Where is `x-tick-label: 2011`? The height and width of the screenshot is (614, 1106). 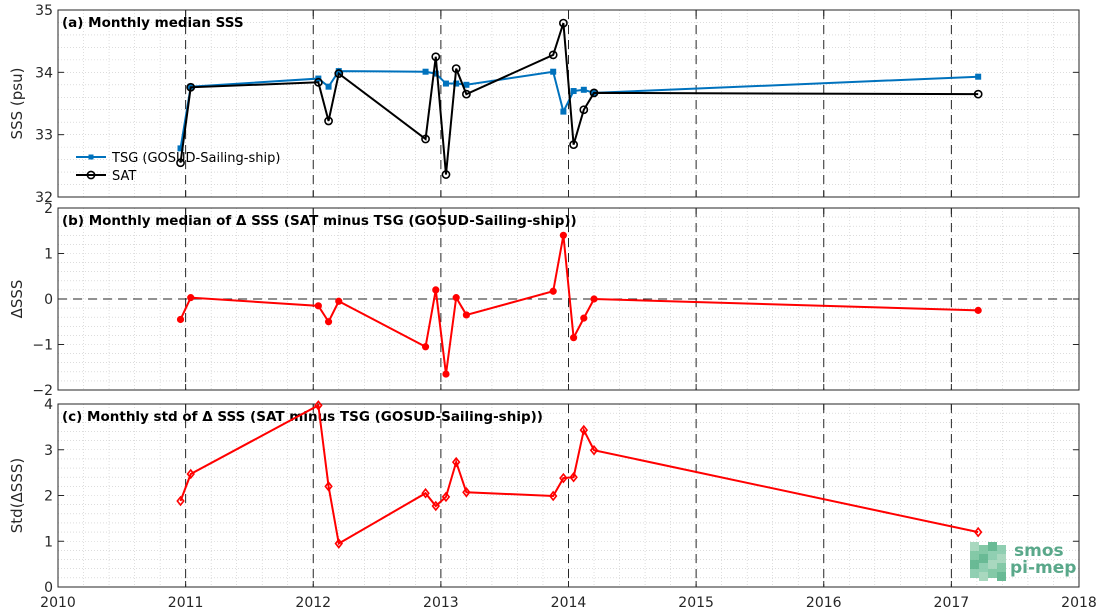
x-tick-label: 2011 is located at coordinates (186, 603).